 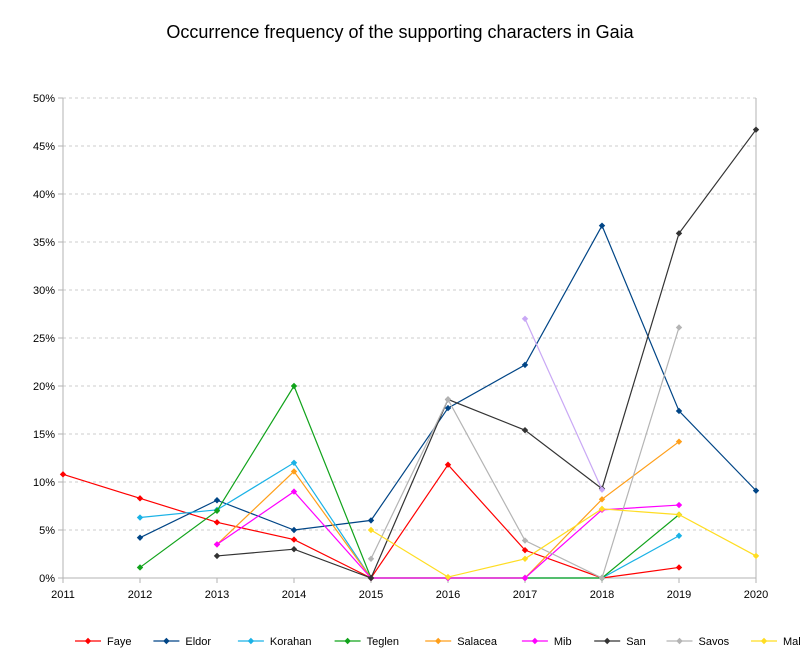 What do you see at coordinates (679, 595) in the screenshot?
I see `x-tick-label: 2019` at bounding box center [679, 595].